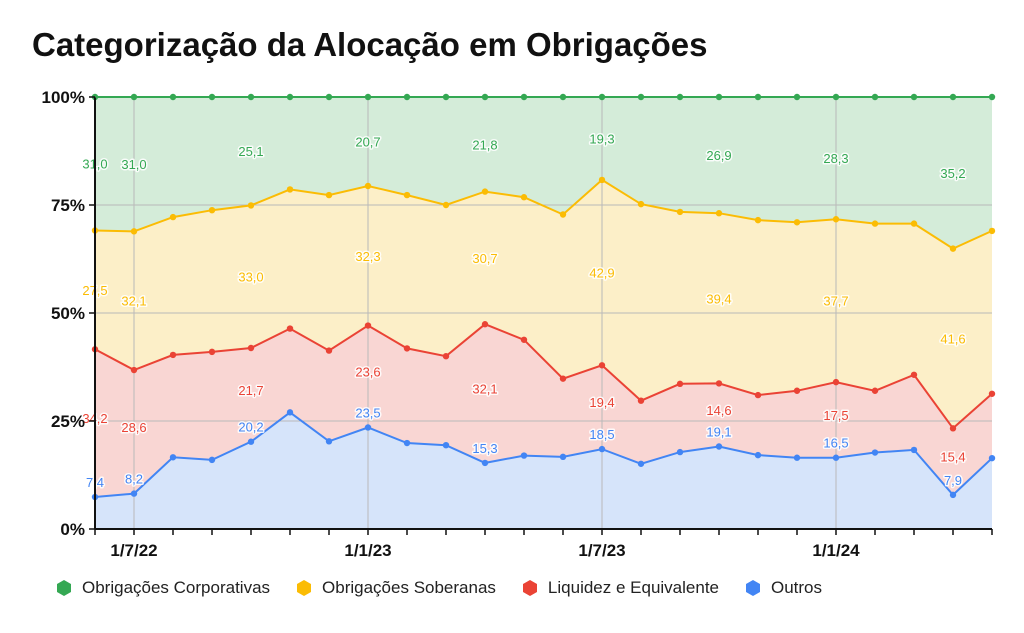 The height and width of the screenshot is (633, 1024). Describe the element at coordinates (835, 415) in the screenshot. I see `data-label: 17,5` at that location.